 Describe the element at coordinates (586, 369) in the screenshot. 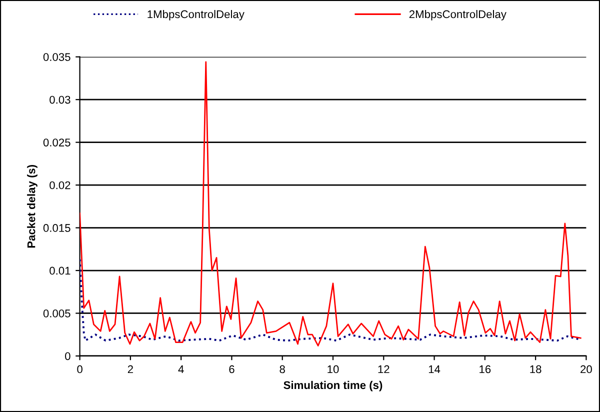

I see `x-tick-label: 20` at that location.